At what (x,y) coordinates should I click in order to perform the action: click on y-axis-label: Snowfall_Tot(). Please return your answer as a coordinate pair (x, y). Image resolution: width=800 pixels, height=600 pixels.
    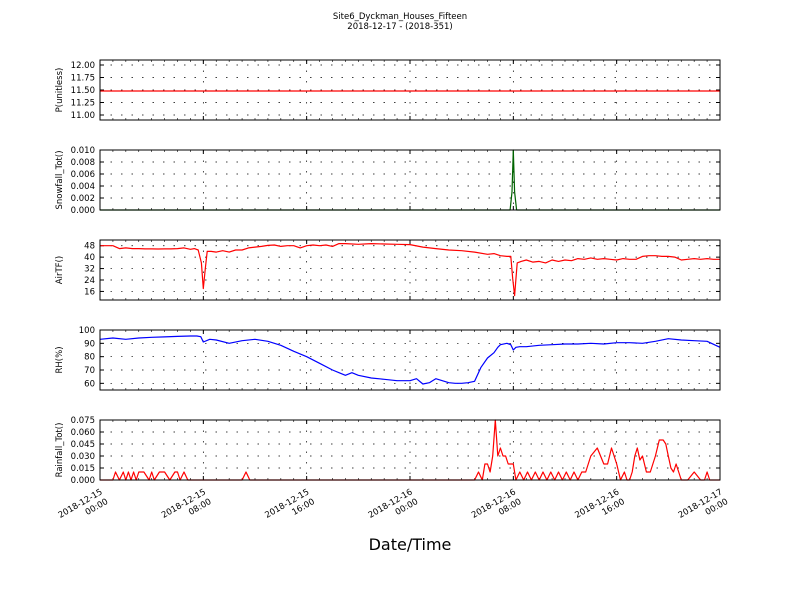
    Looking at the image, I should click on (60, 179).